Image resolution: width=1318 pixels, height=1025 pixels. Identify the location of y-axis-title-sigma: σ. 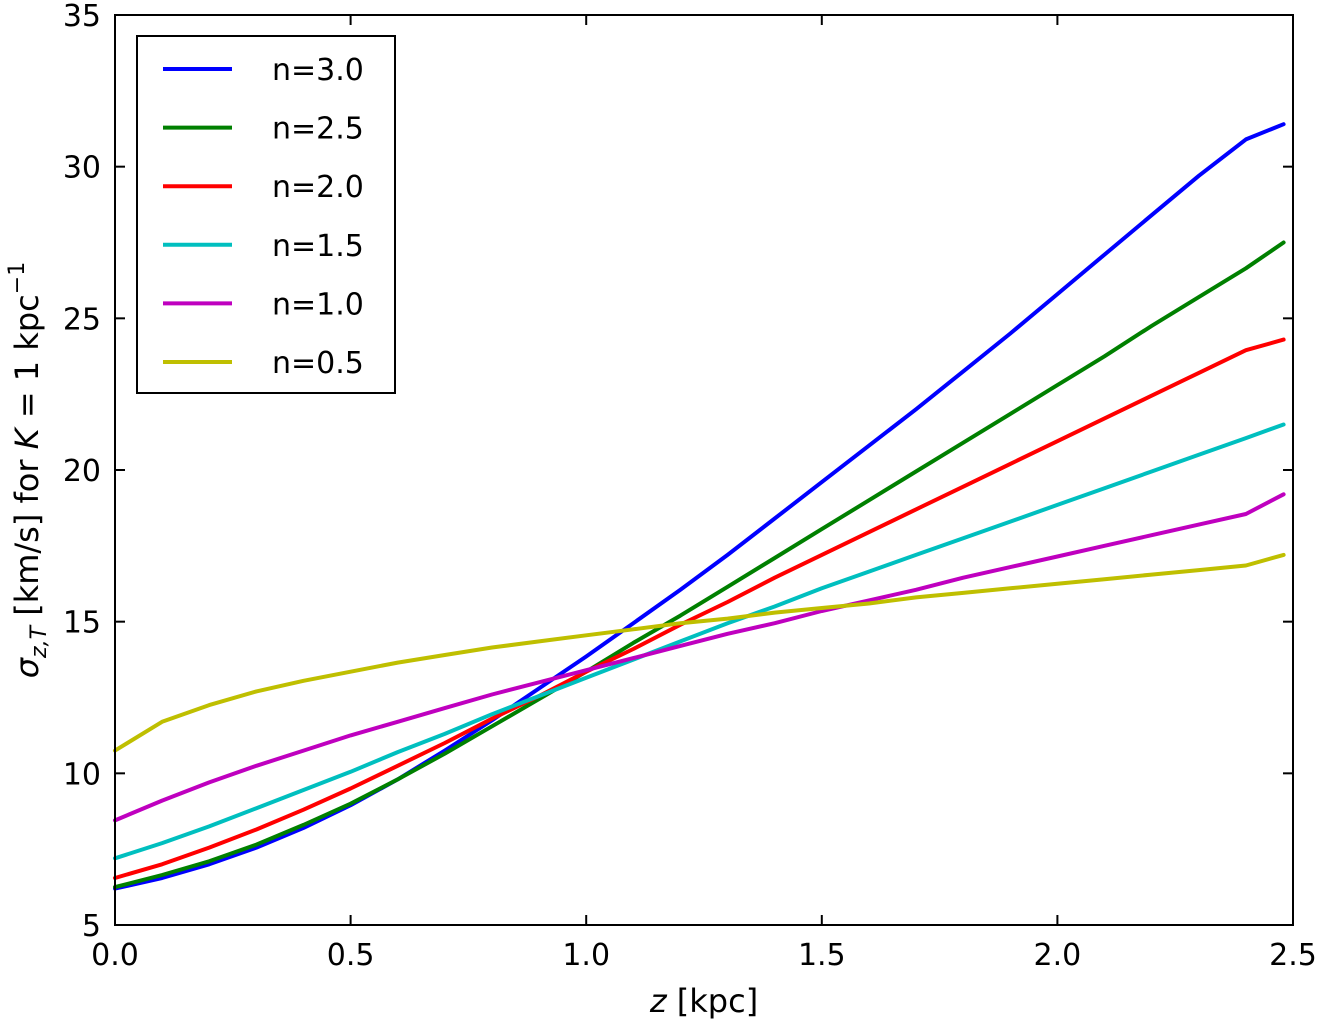
(27, 667).